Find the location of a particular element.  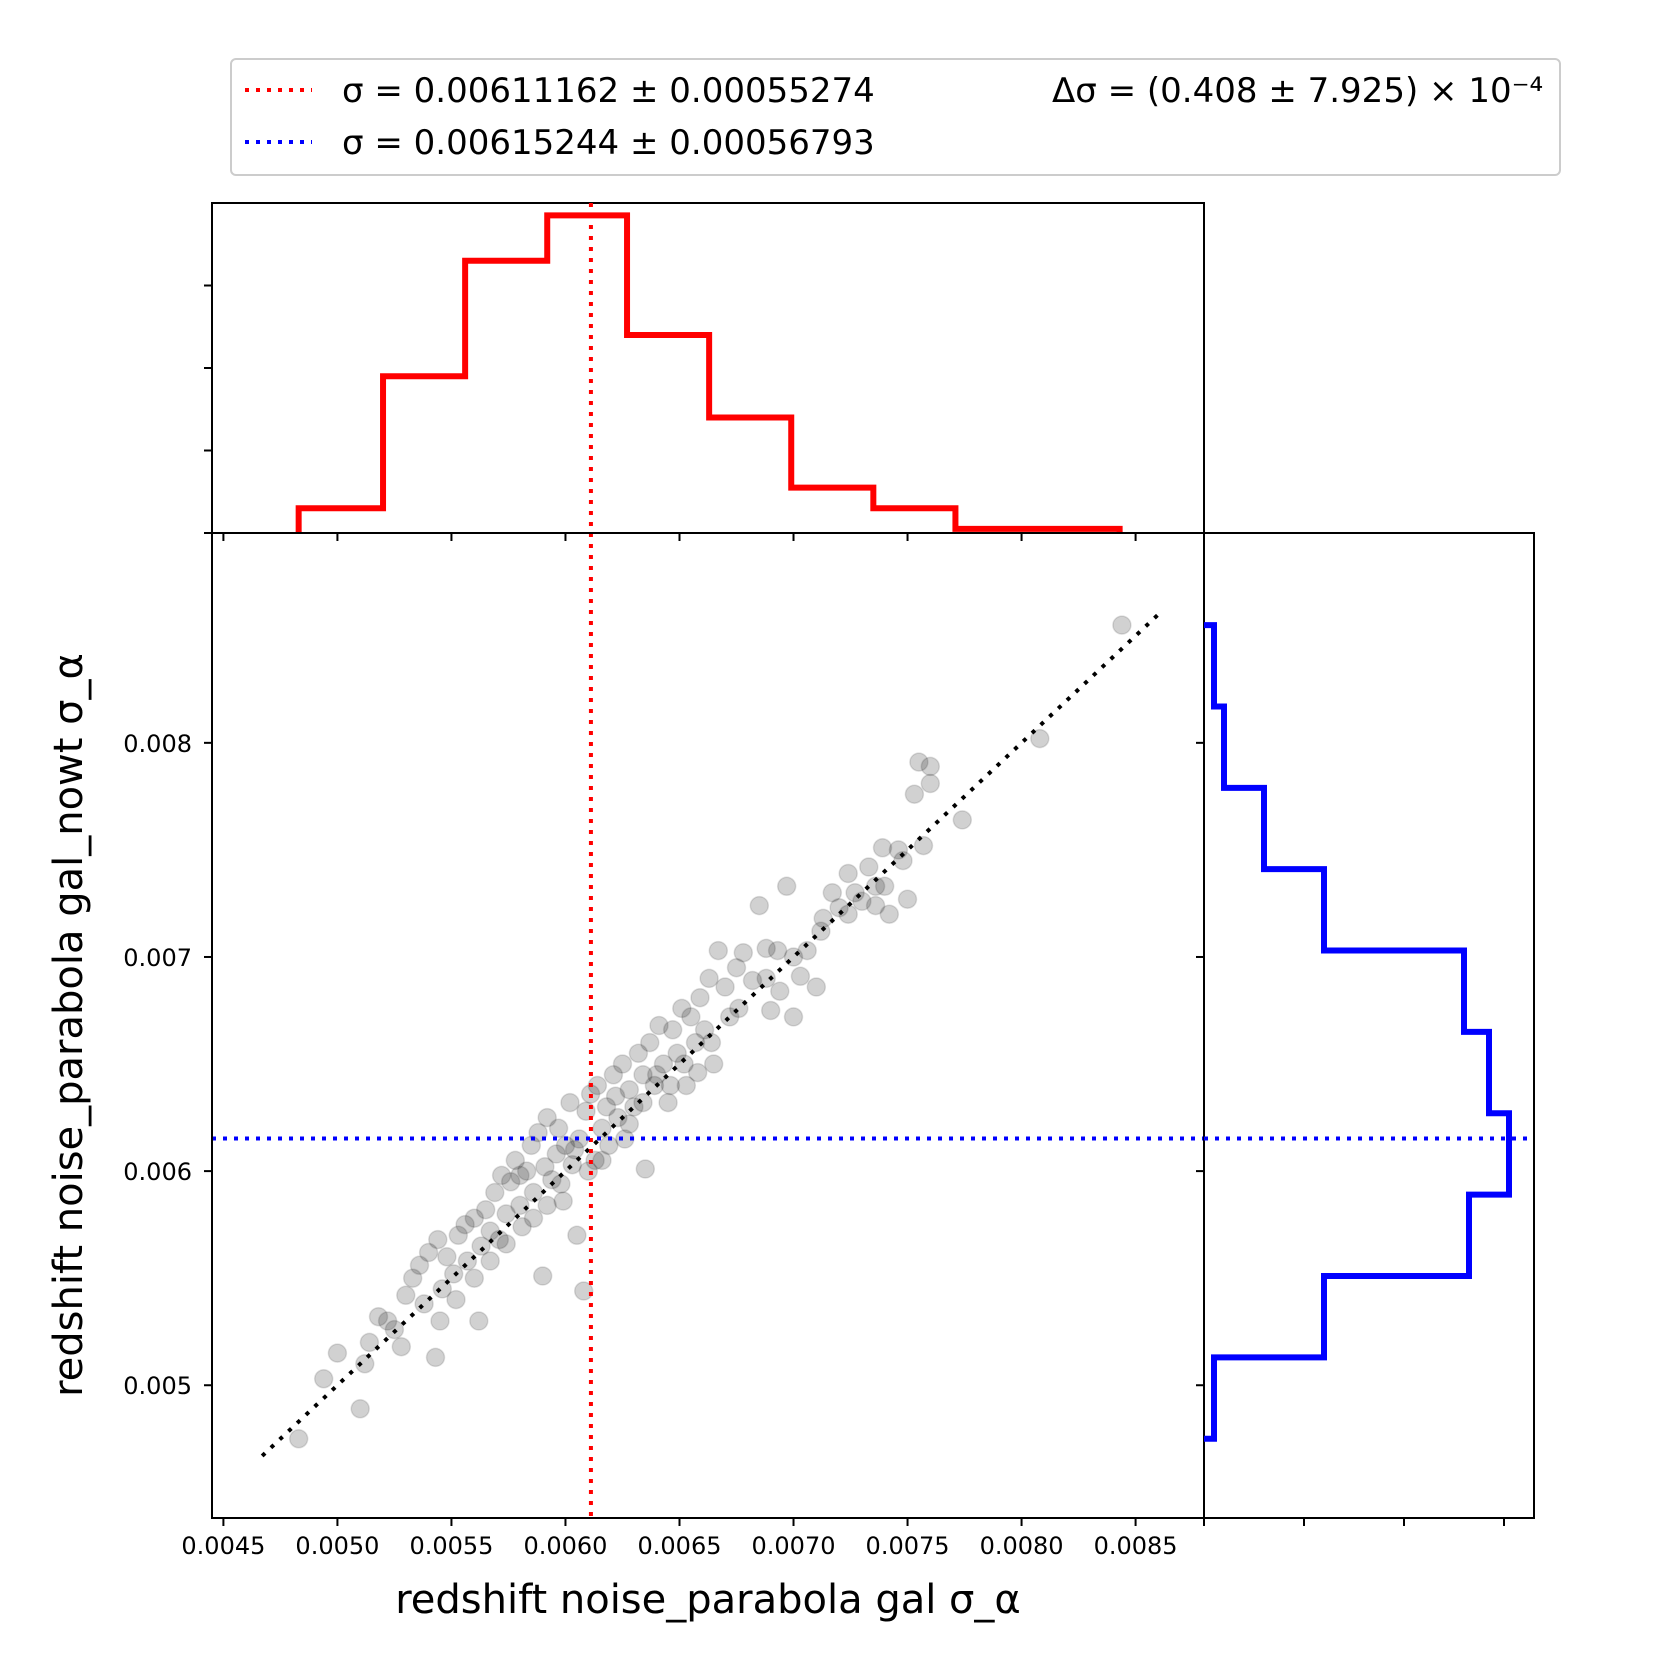

x-tick-label: 0.0085 is located at coordinates (1136, 1546).